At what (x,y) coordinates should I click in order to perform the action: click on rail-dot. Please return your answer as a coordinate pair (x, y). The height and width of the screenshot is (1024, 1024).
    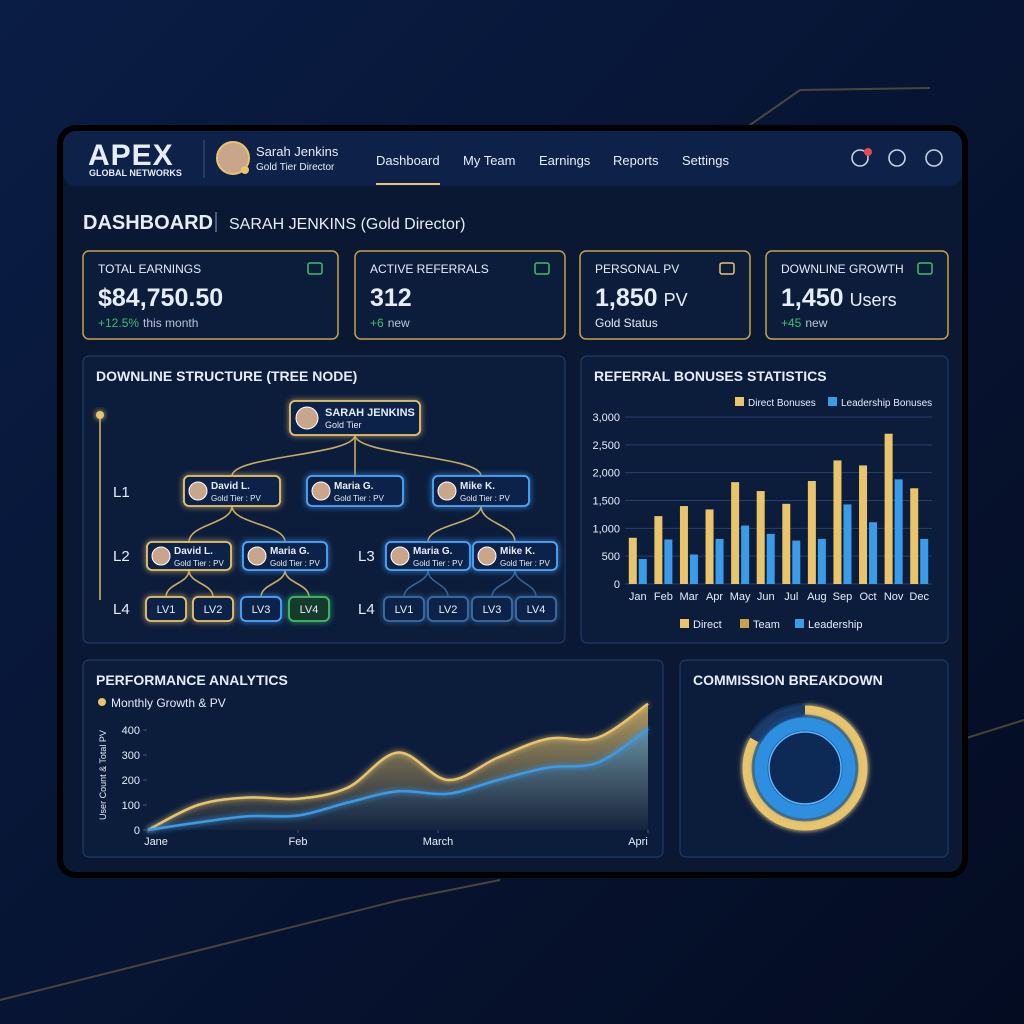
    Looking at the image, I should click on (100, 415).